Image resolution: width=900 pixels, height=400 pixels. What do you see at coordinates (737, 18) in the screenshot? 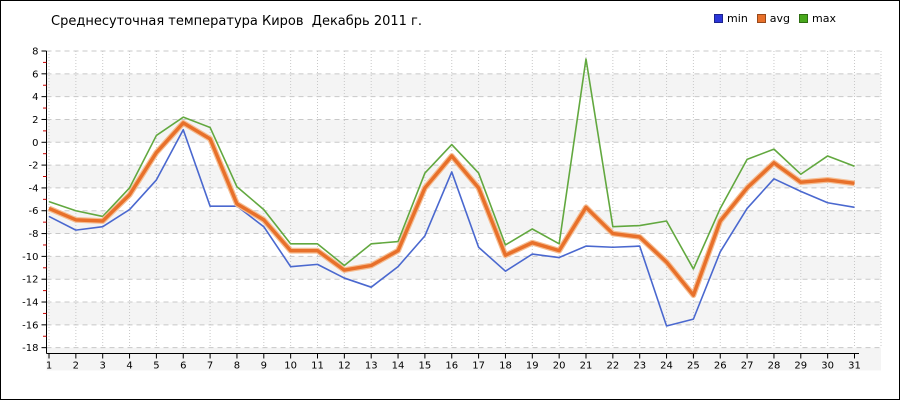
I see `legend-label-min: min` at bounding box center [737, 18].